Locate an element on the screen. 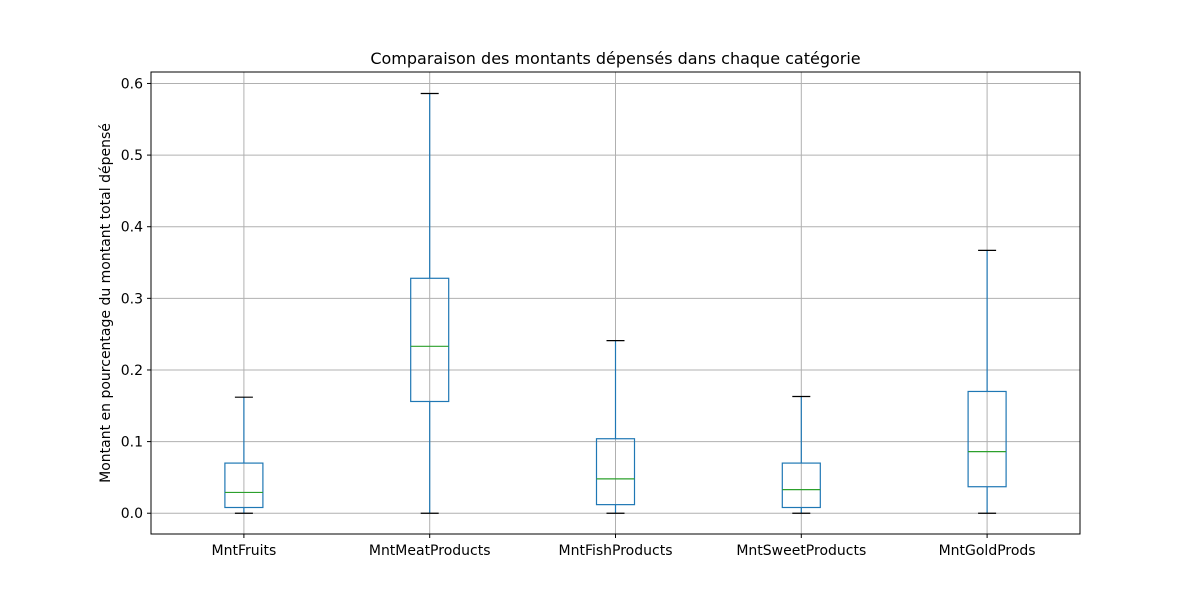 This screenshot has height=600, width=1200. y-tick-label: 0.3 is located at coordinates (132, 299).